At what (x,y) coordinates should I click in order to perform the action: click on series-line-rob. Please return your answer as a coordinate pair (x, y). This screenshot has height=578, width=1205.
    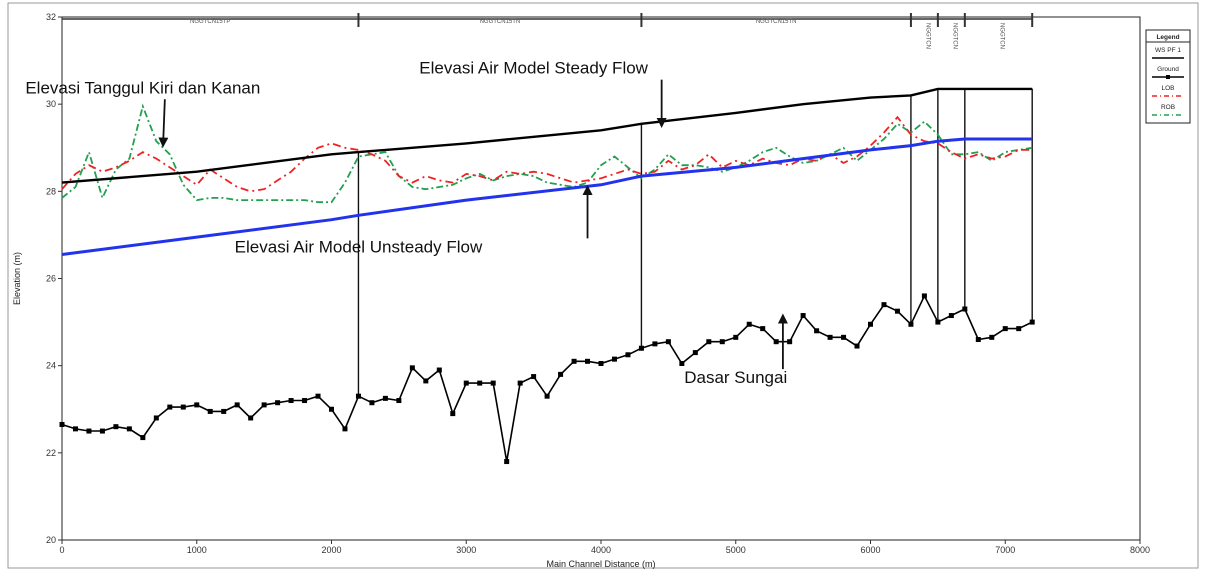
    Looking at the image, I should click on (547, 153).